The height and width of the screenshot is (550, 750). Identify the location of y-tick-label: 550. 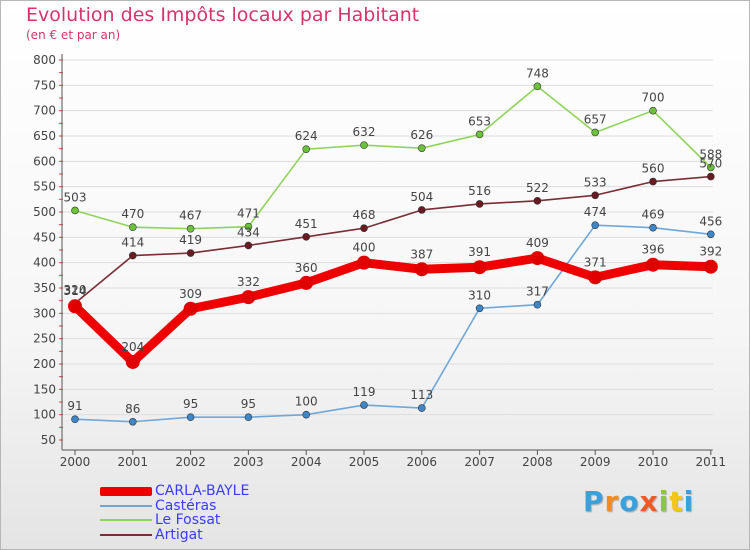
(44, 187).